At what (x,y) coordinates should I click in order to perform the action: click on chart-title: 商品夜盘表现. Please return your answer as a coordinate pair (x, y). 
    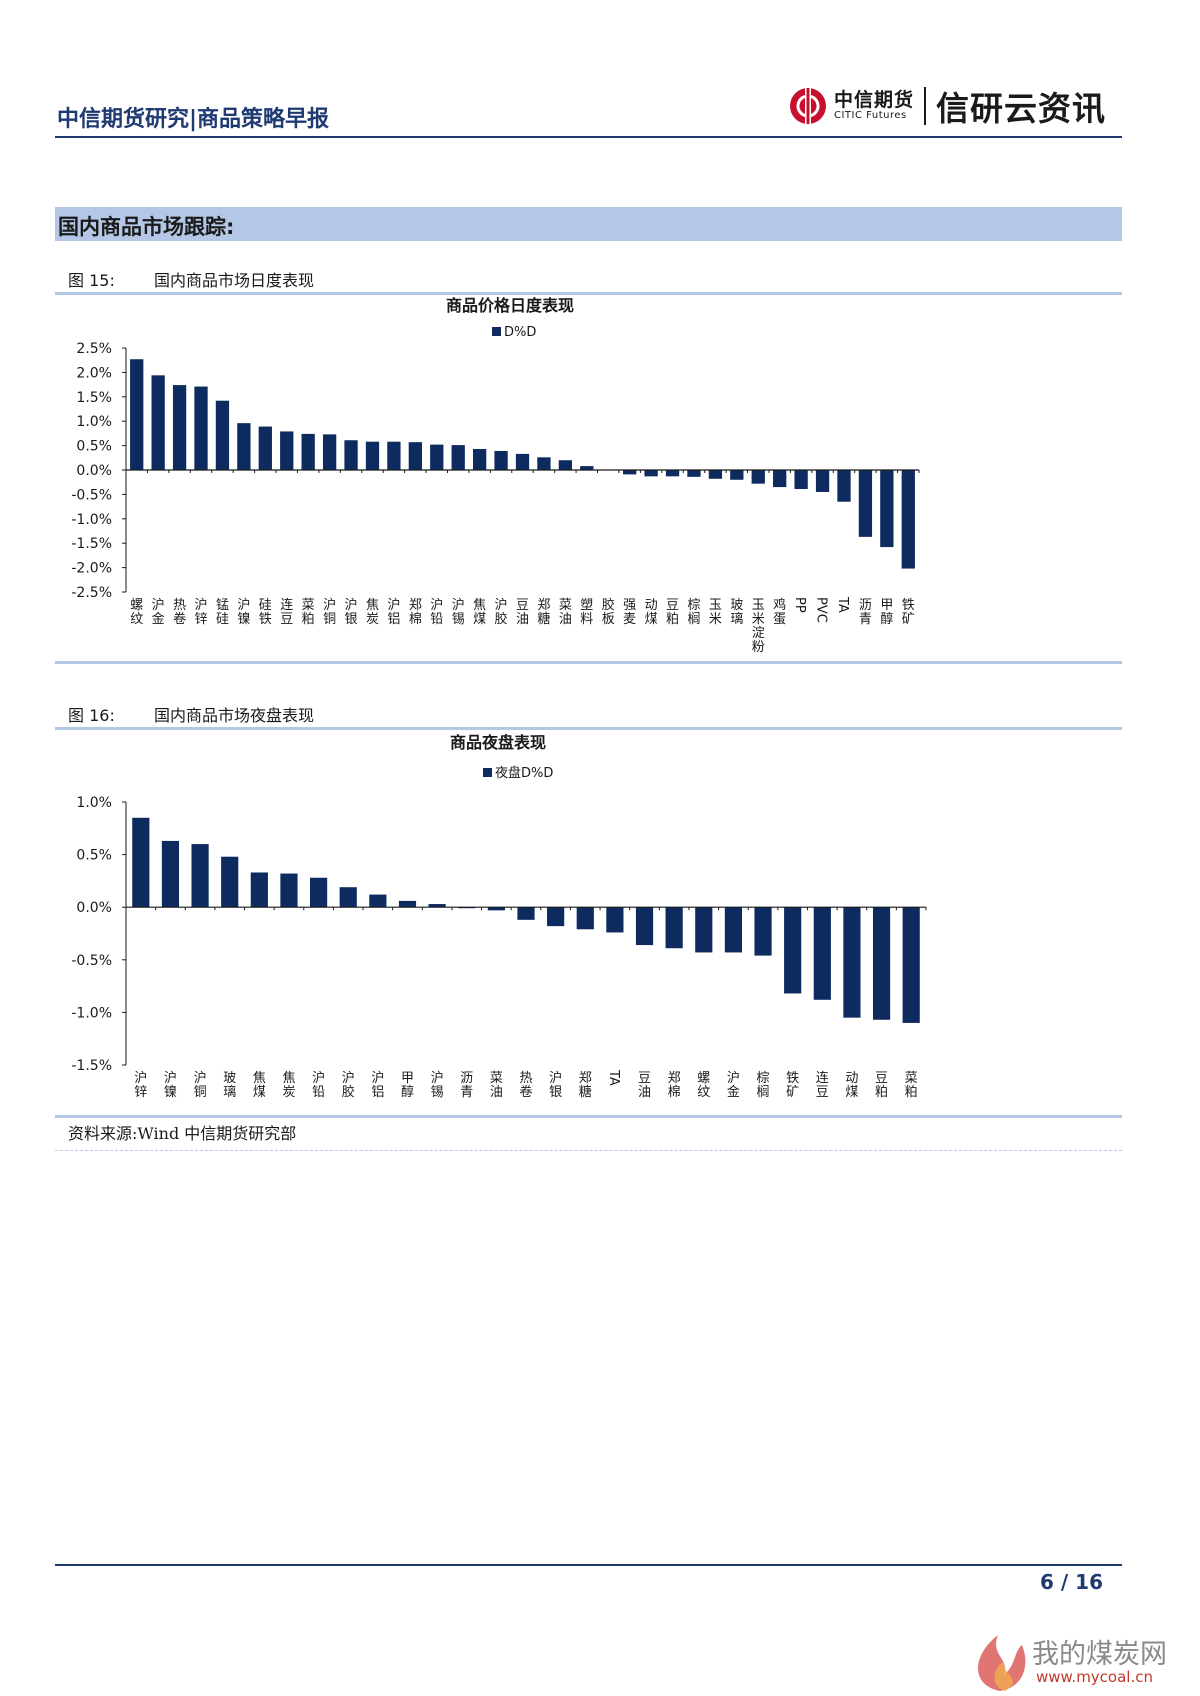
    Looking at the image, I should click on (498, 742).